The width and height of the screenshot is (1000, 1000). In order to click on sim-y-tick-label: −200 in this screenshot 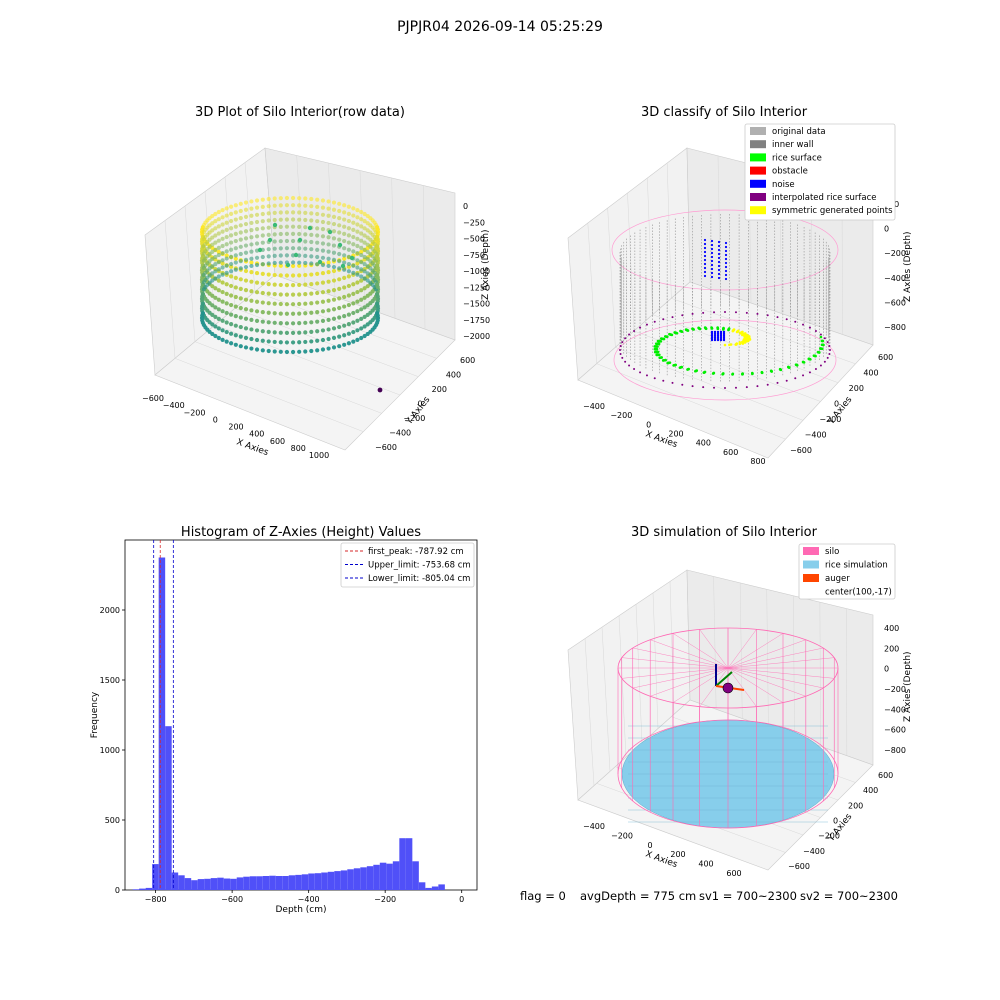, I will do `click(829, 836)`.